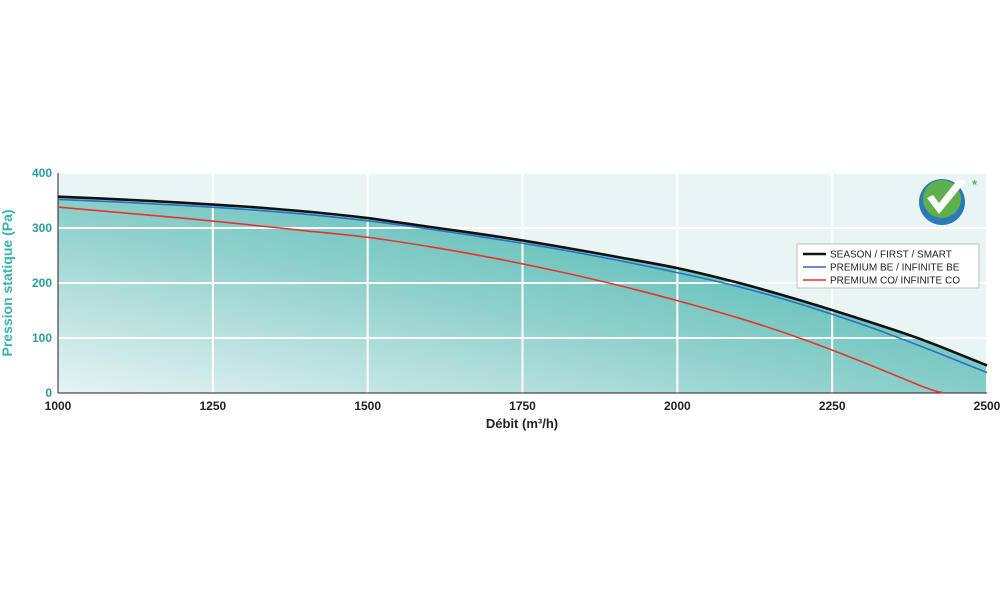  I want to click on checkmark-certification-logo: *, so click(948, 201).